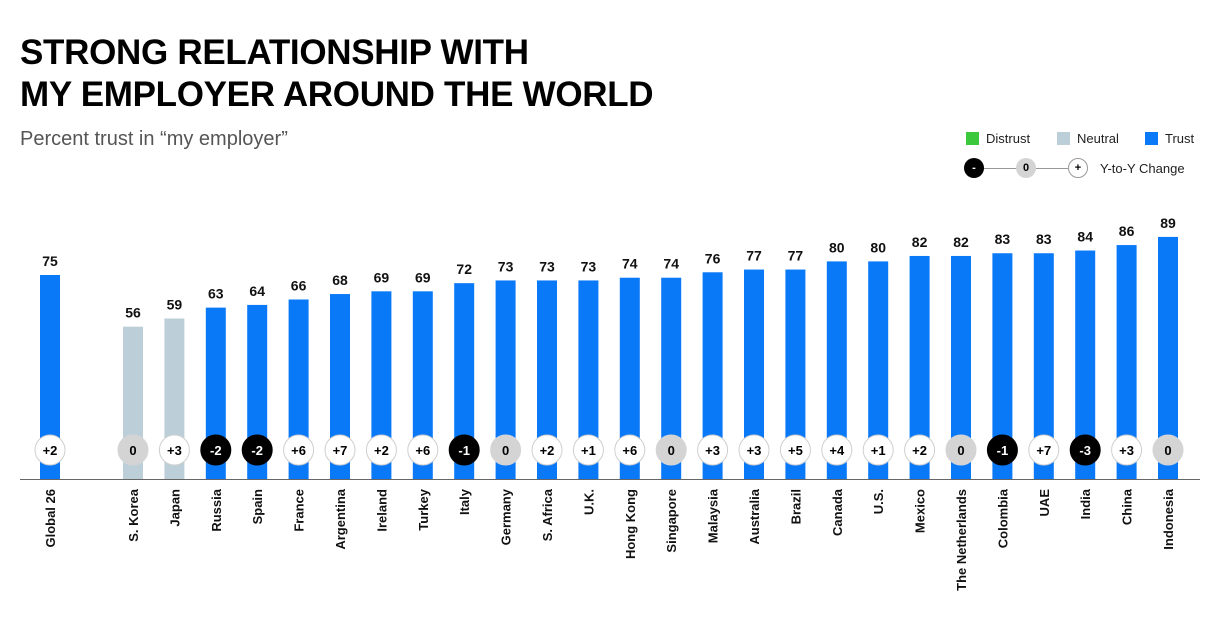 The width and height of the screenshot is (1220, 623). I want to click on value-label-global-26: 75, so click(50, 261).